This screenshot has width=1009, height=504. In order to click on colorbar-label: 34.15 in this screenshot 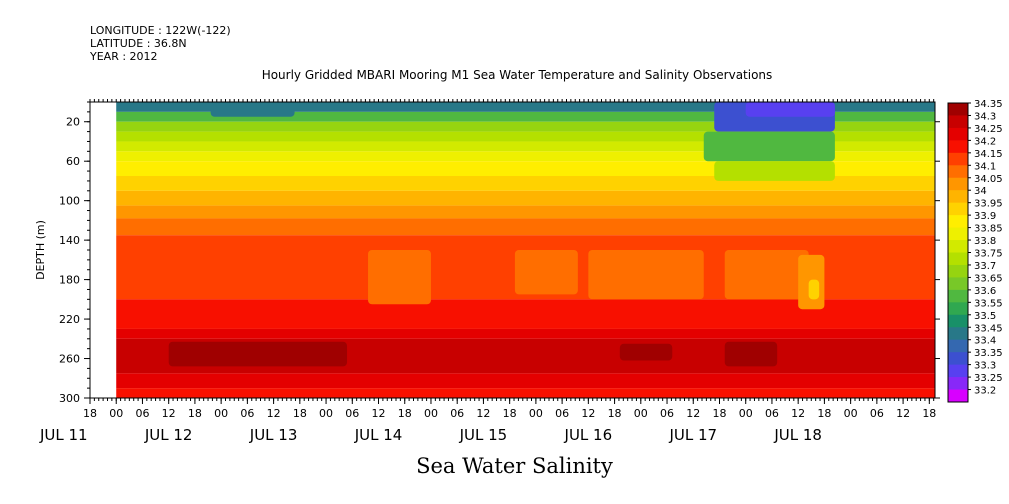, I will do `click(988, 154)`.